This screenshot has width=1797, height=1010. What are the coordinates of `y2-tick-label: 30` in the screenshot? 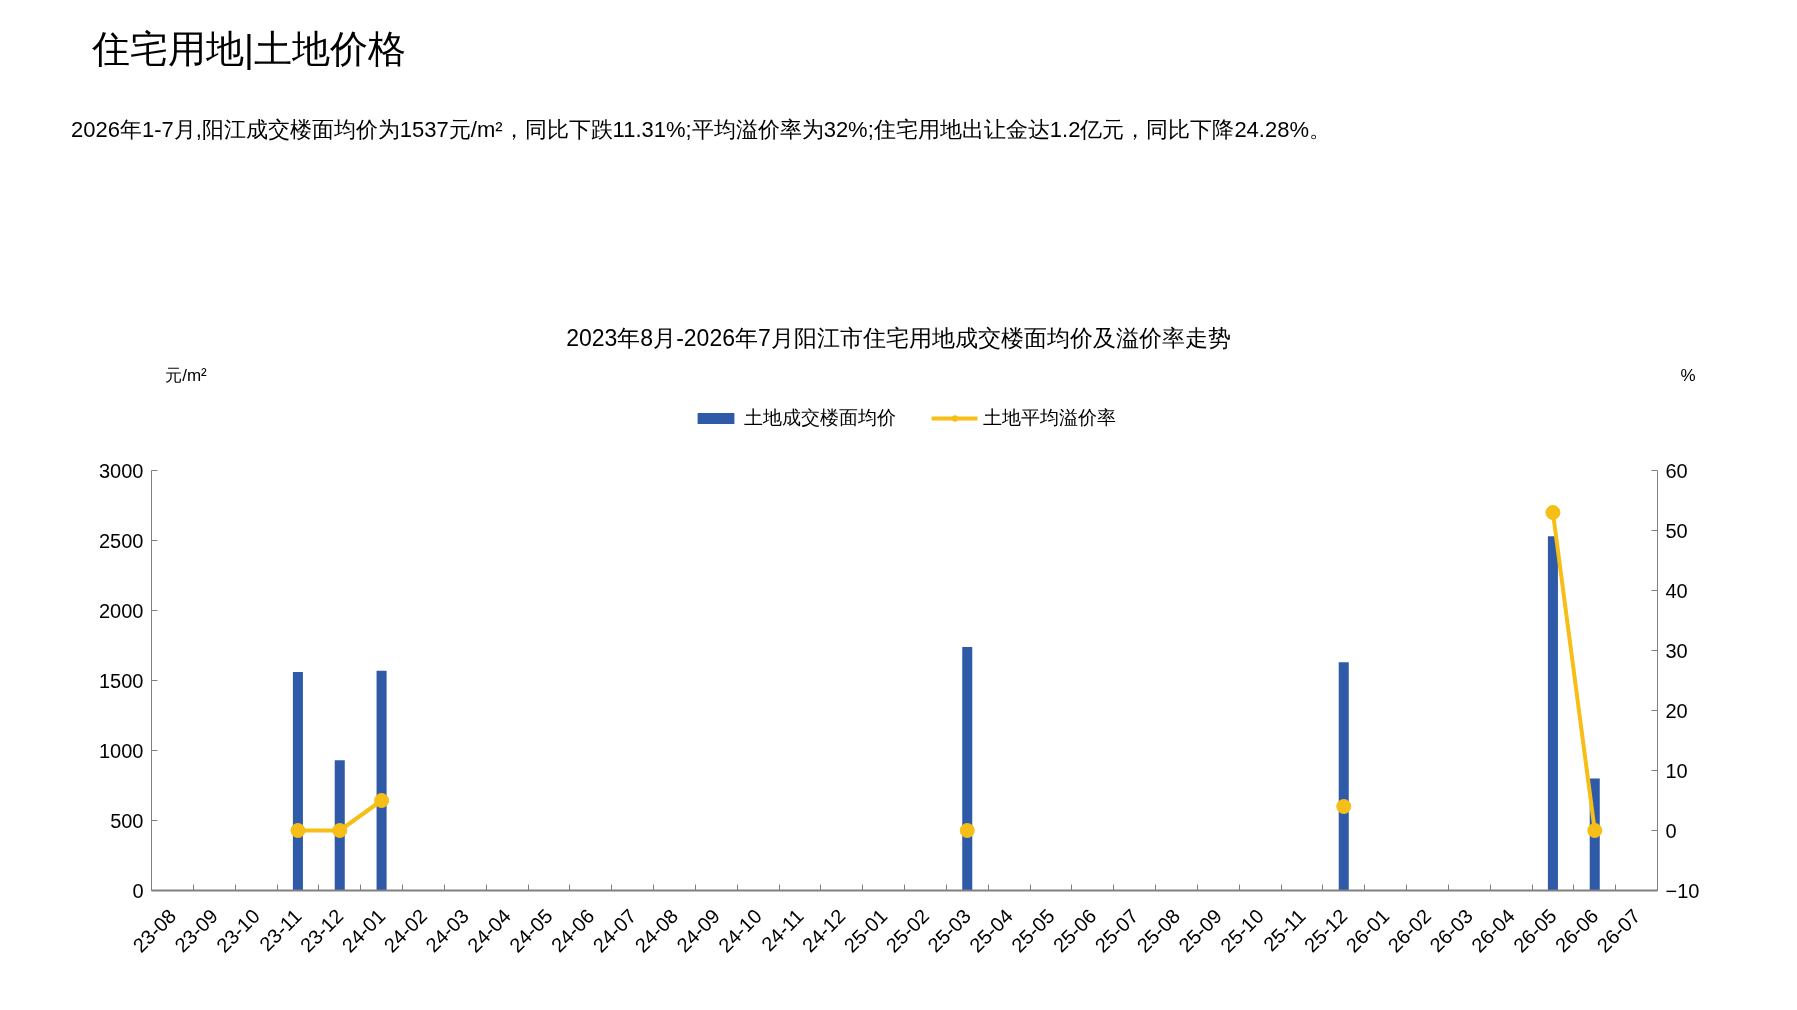 It's located at (1676, 650).